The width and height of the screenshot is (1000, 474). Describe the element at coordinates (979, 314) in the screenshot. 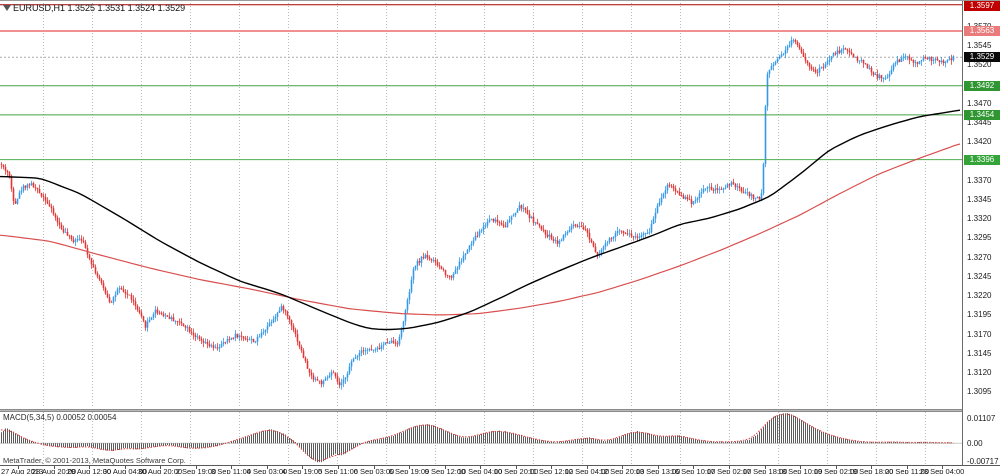

I see `price-tick-label: 1.3195` at that location.